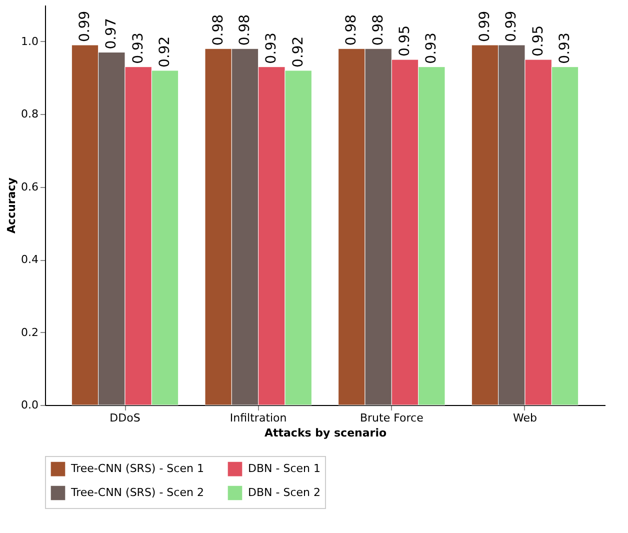 The image size is (628, 533). Describe the element at coordinates (29, 259) in the screenshot. I see `y-tick-label: 0.4` at that location.